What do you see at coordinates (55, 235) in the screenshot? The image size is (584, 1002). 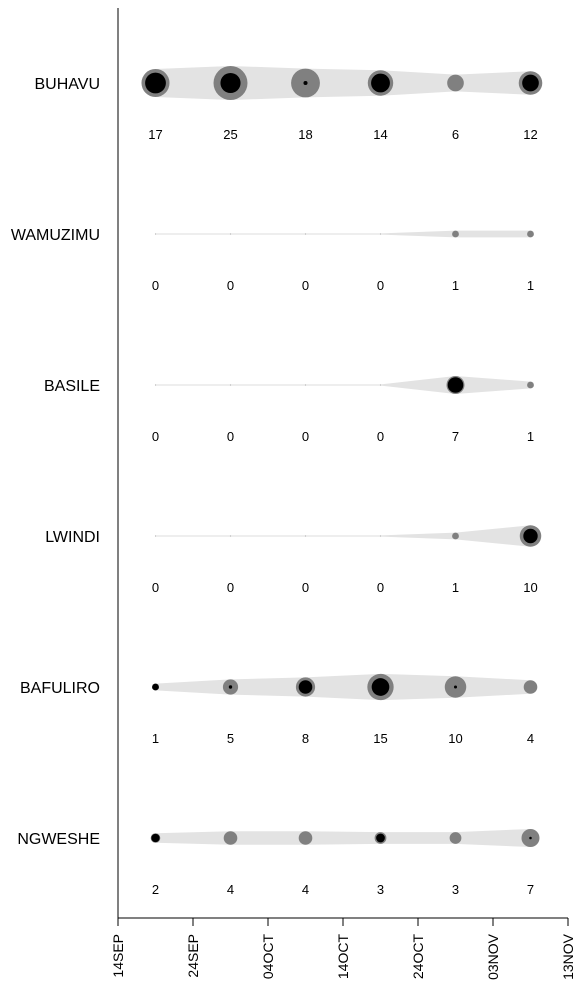 I see `row-label-wamuzimu: WAMUZIMU` at bounding box center [55, 235].